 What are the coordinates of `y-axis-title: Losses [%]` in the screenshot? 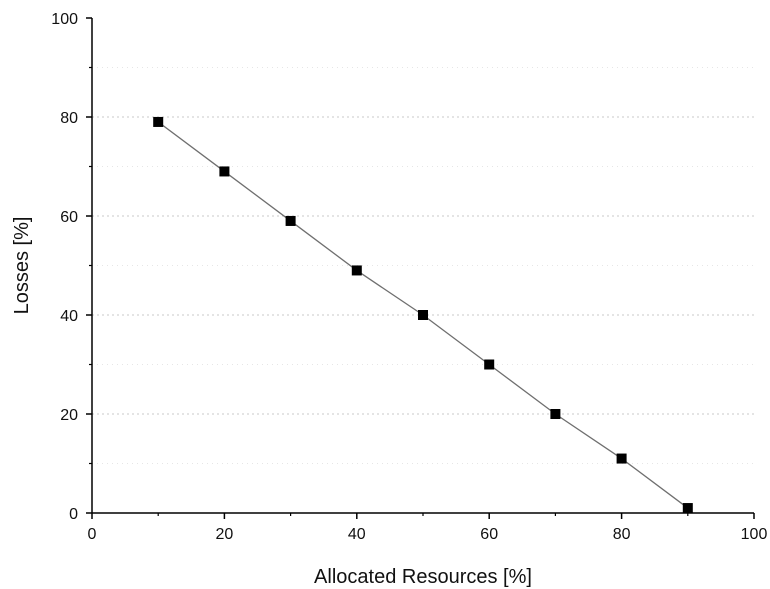 It's located at (22, 266).